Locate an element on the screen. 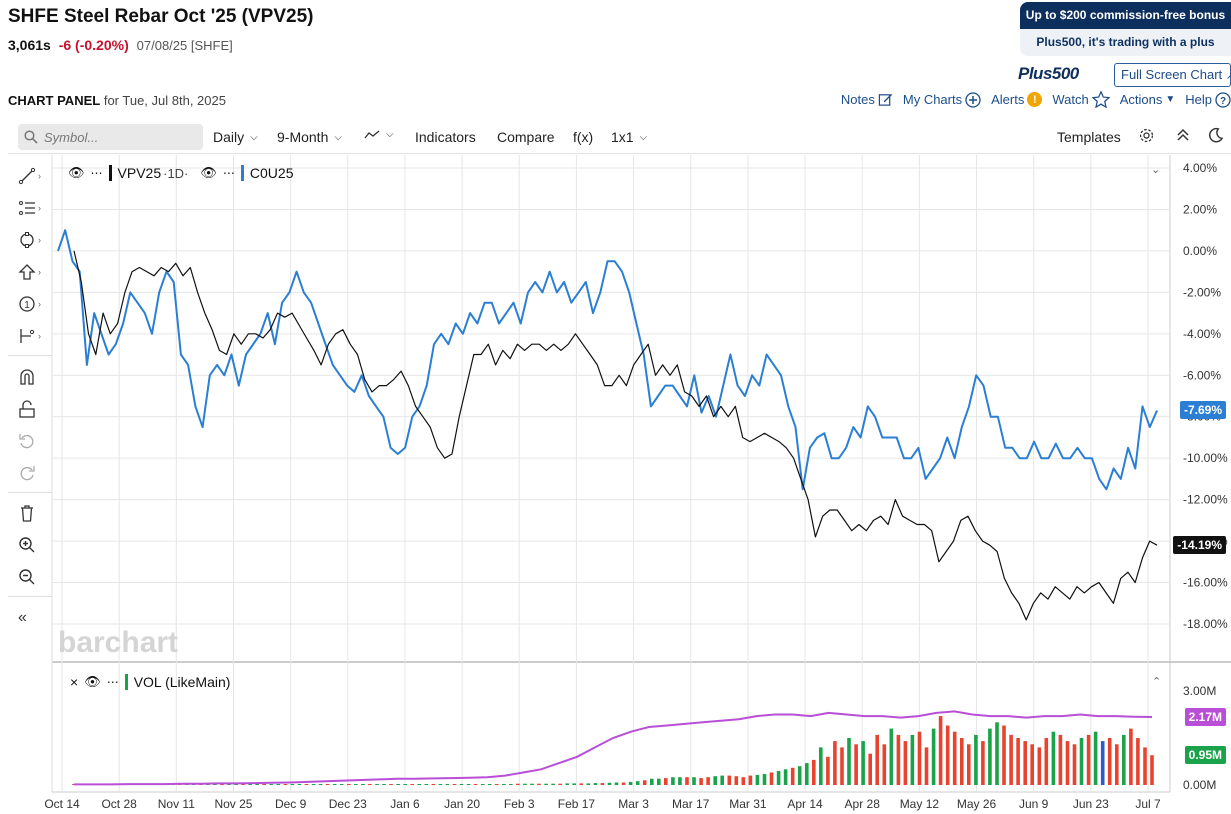 Image resolution: width=1231 pixels, height=814 pixels. notes-link: Notes is located at coordinates (867, 99).